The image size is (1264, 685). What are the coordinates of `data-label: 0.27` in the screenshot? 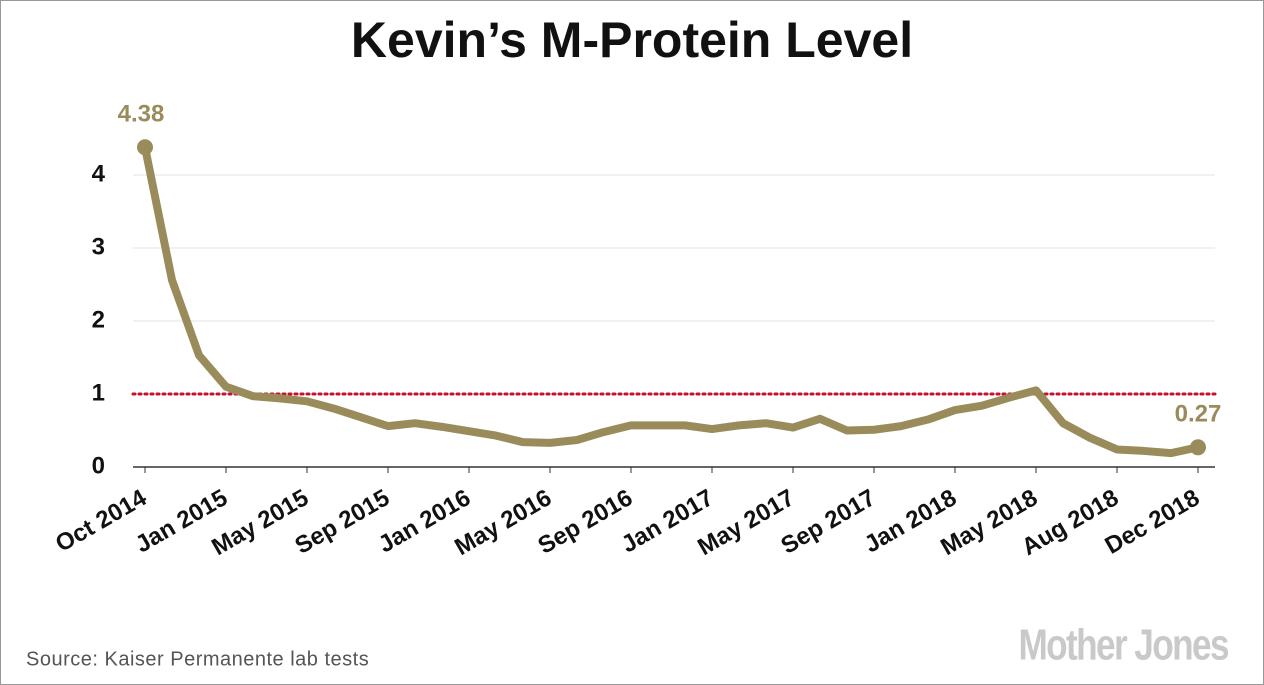 It's located at (1198, 414).